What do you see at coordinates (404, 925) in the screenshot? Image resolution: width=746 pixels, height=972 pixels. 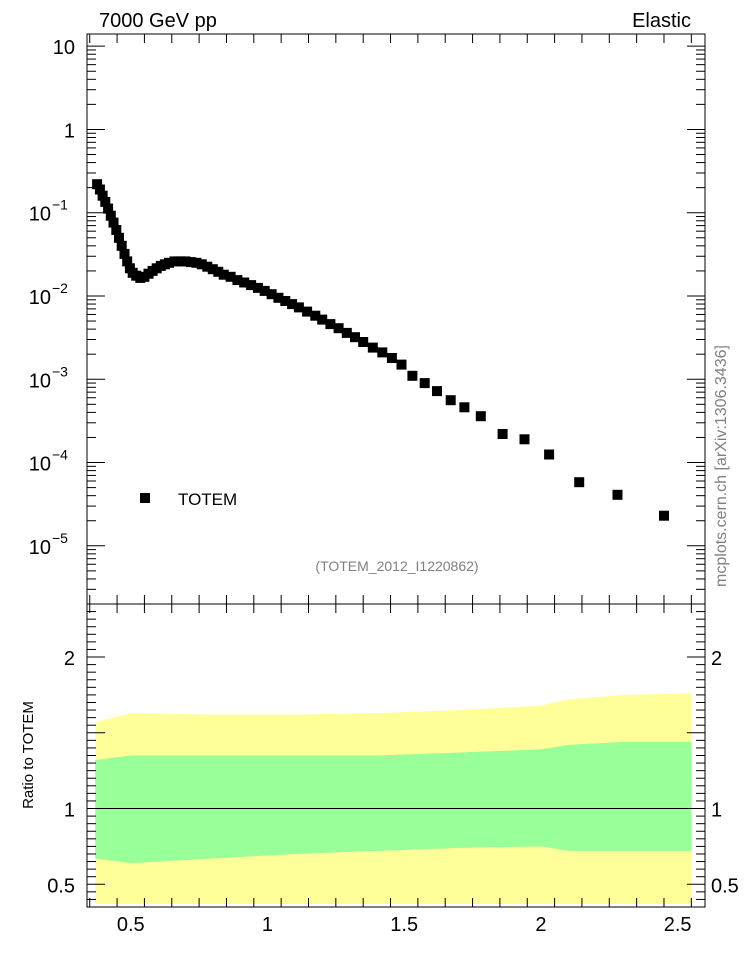 I see `x-tick-label: 1.5` at bounding box center [404, 925].